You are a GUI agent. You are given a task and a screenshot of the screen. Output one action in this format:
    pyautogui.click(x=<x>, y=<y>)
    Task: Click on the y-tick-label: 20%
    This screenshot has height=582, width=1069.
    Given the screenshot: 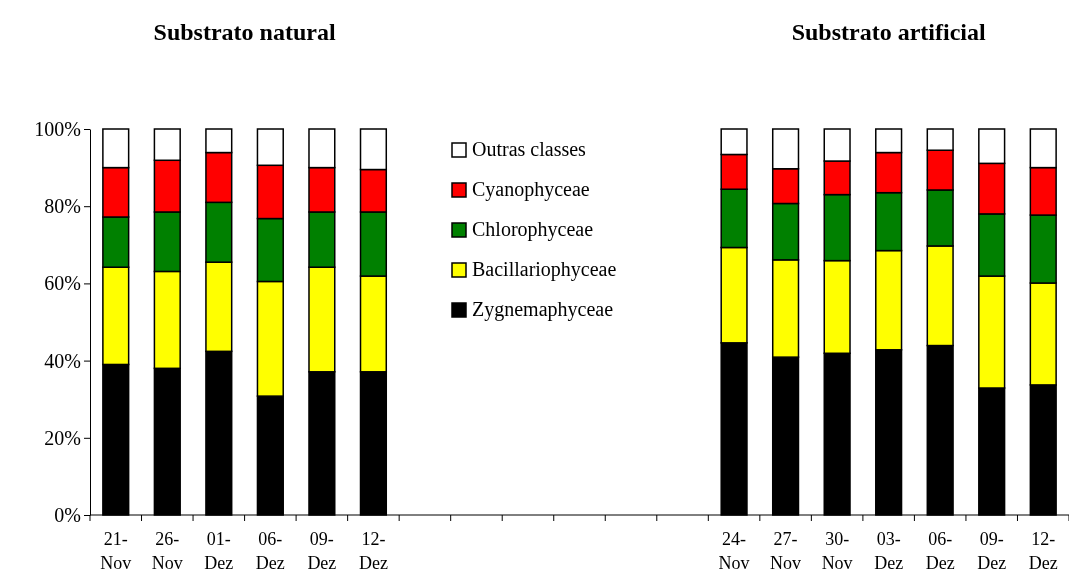 What is the action you would take?
    pyautogui.click(x=62, y=437)
    